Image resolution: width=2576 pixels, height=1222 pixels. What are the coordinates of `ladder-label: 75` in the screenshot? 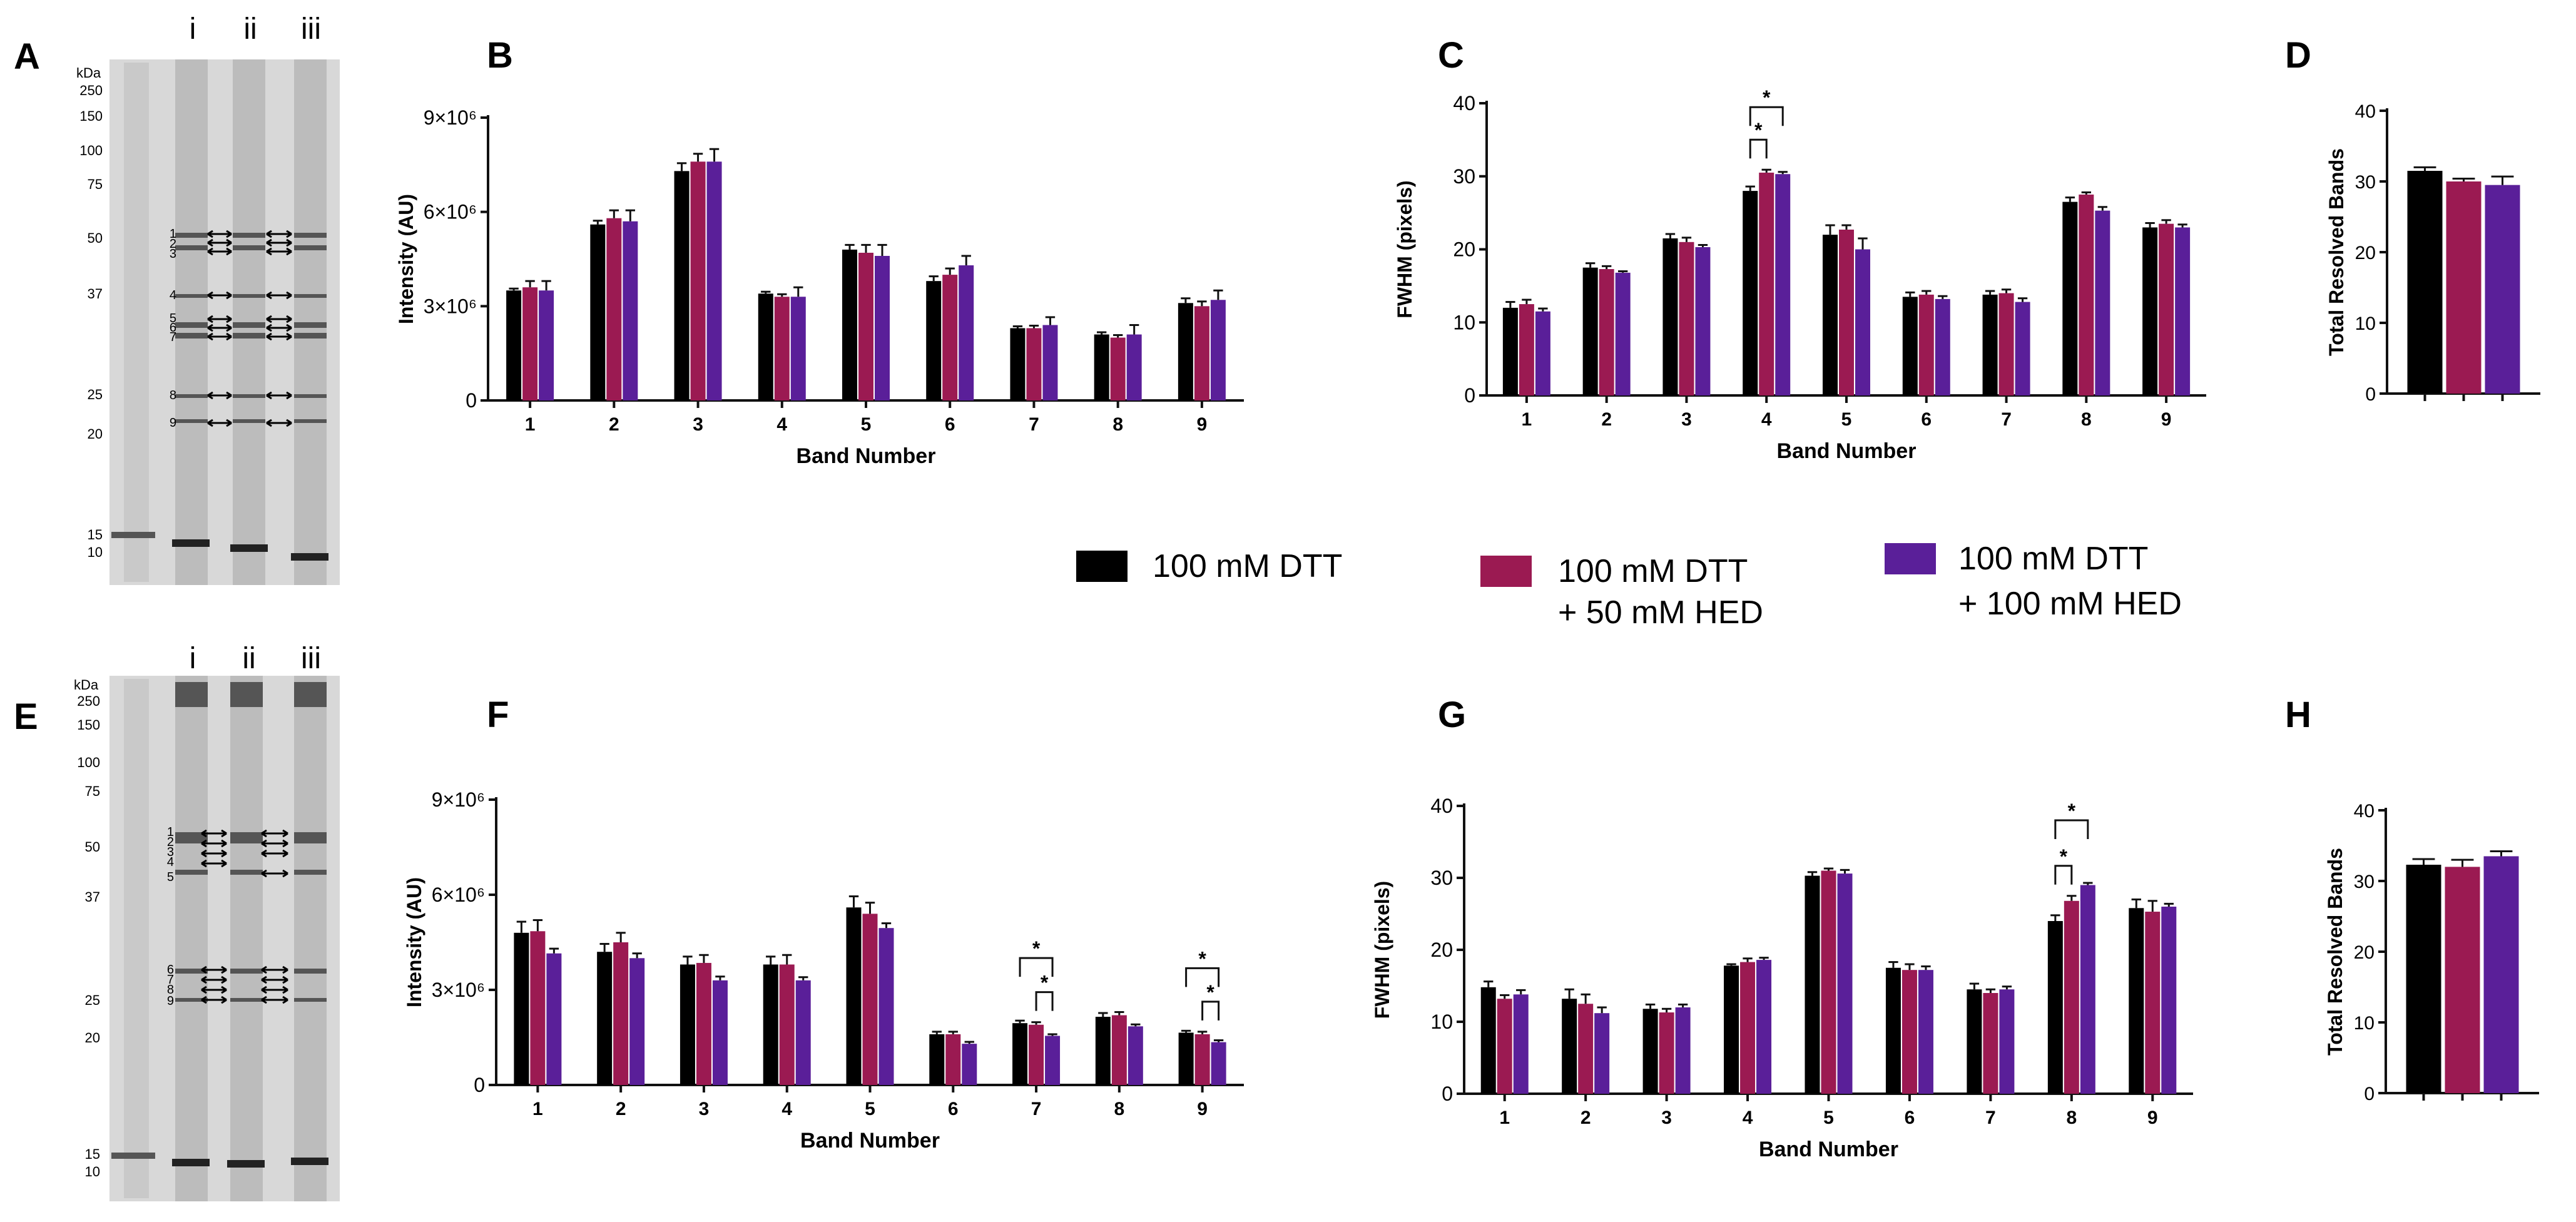 It's located at (93, 791).